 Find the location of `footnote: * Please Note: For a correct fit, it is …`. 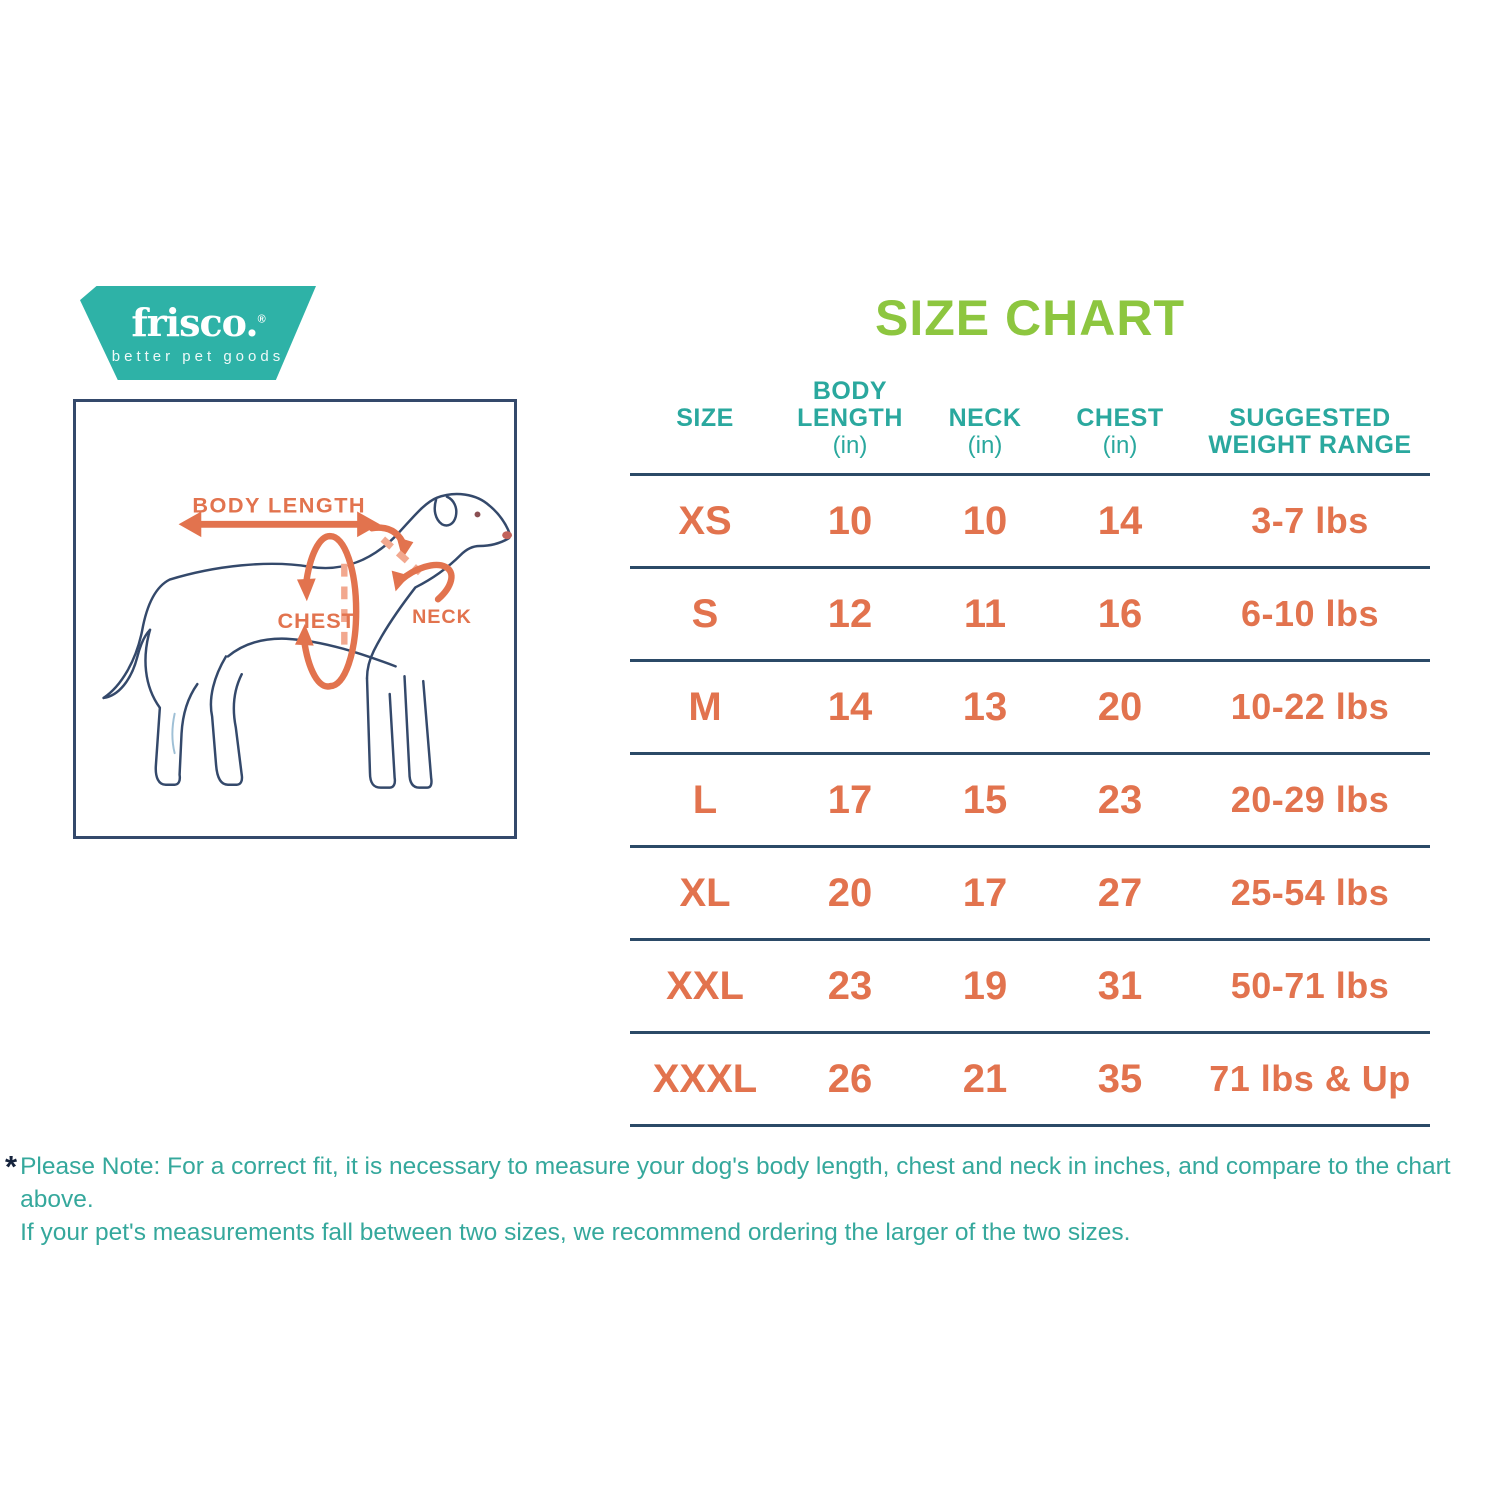

footnote: * Please Note: For a correct fit, it is … is located at coordinates (751, 1199).